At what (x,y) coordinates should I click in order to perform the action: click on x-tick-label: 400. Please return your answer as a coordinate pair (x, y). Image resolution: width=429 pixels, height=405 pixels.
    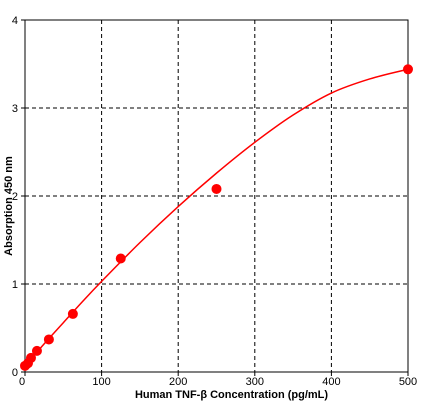
    Looking at the image, I should click on (331, 382).